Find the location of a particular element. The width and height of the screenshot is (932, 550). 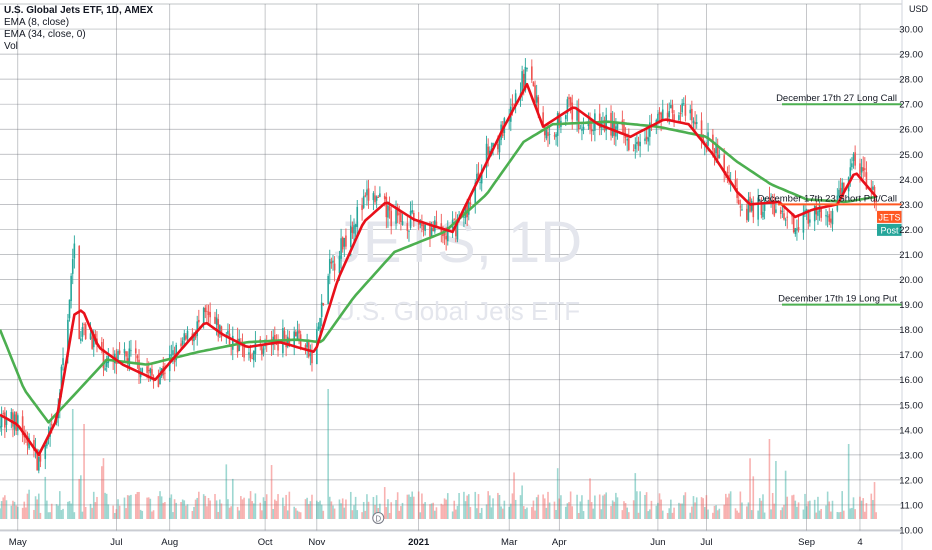

y-tick-label: 25.00 is located at coordinates (911, 155).